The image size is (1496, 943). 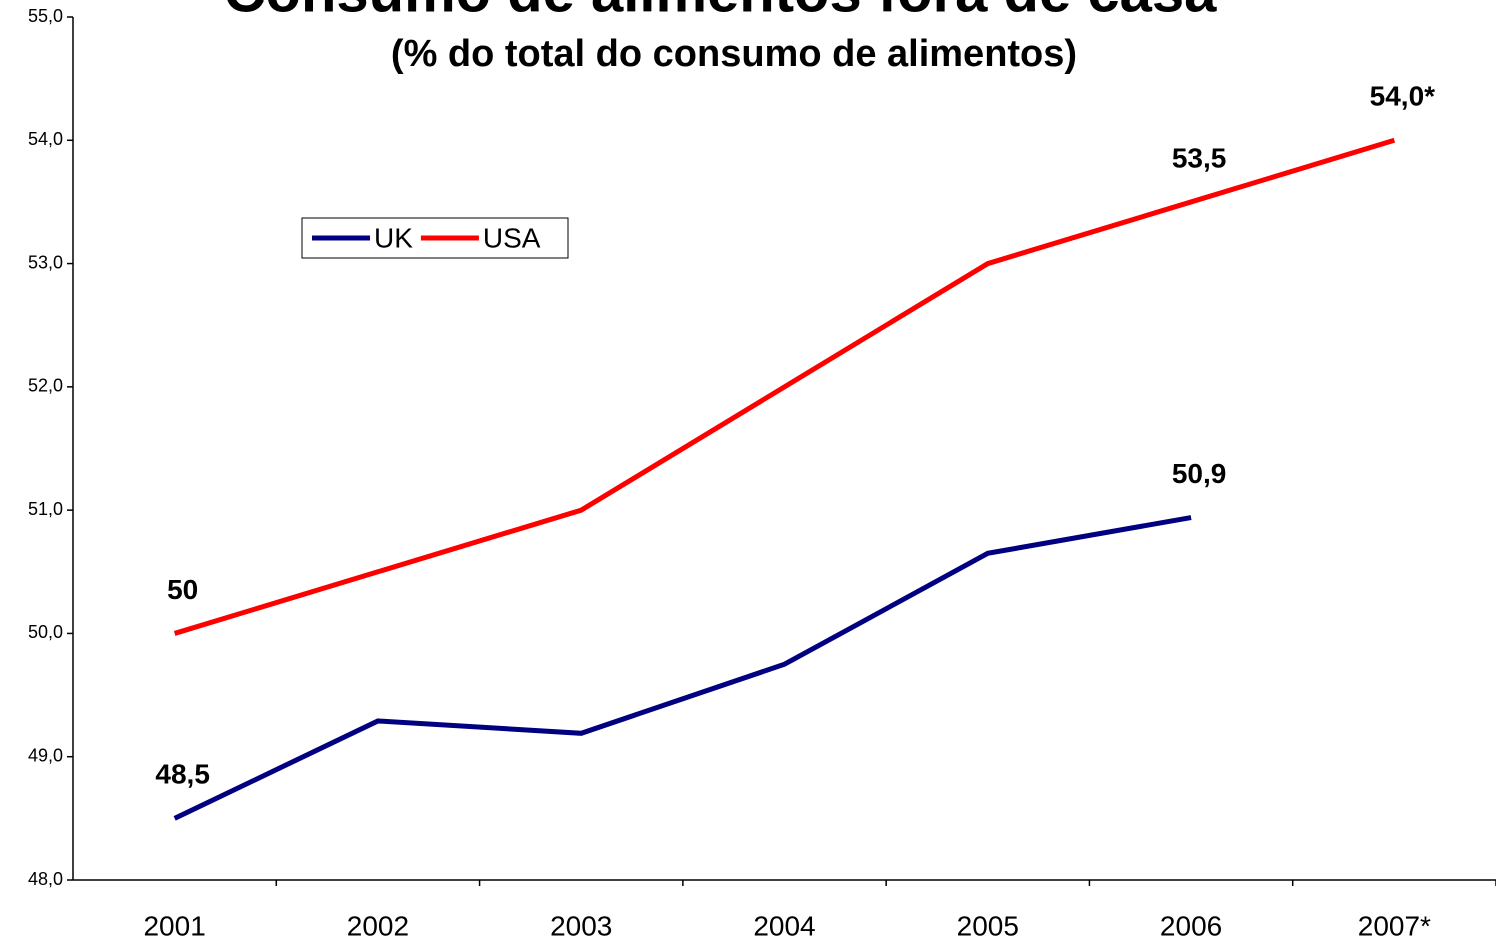 I want to click on chart-title: Consumo de alimentos fora de casa, so click(x=720, y=12).